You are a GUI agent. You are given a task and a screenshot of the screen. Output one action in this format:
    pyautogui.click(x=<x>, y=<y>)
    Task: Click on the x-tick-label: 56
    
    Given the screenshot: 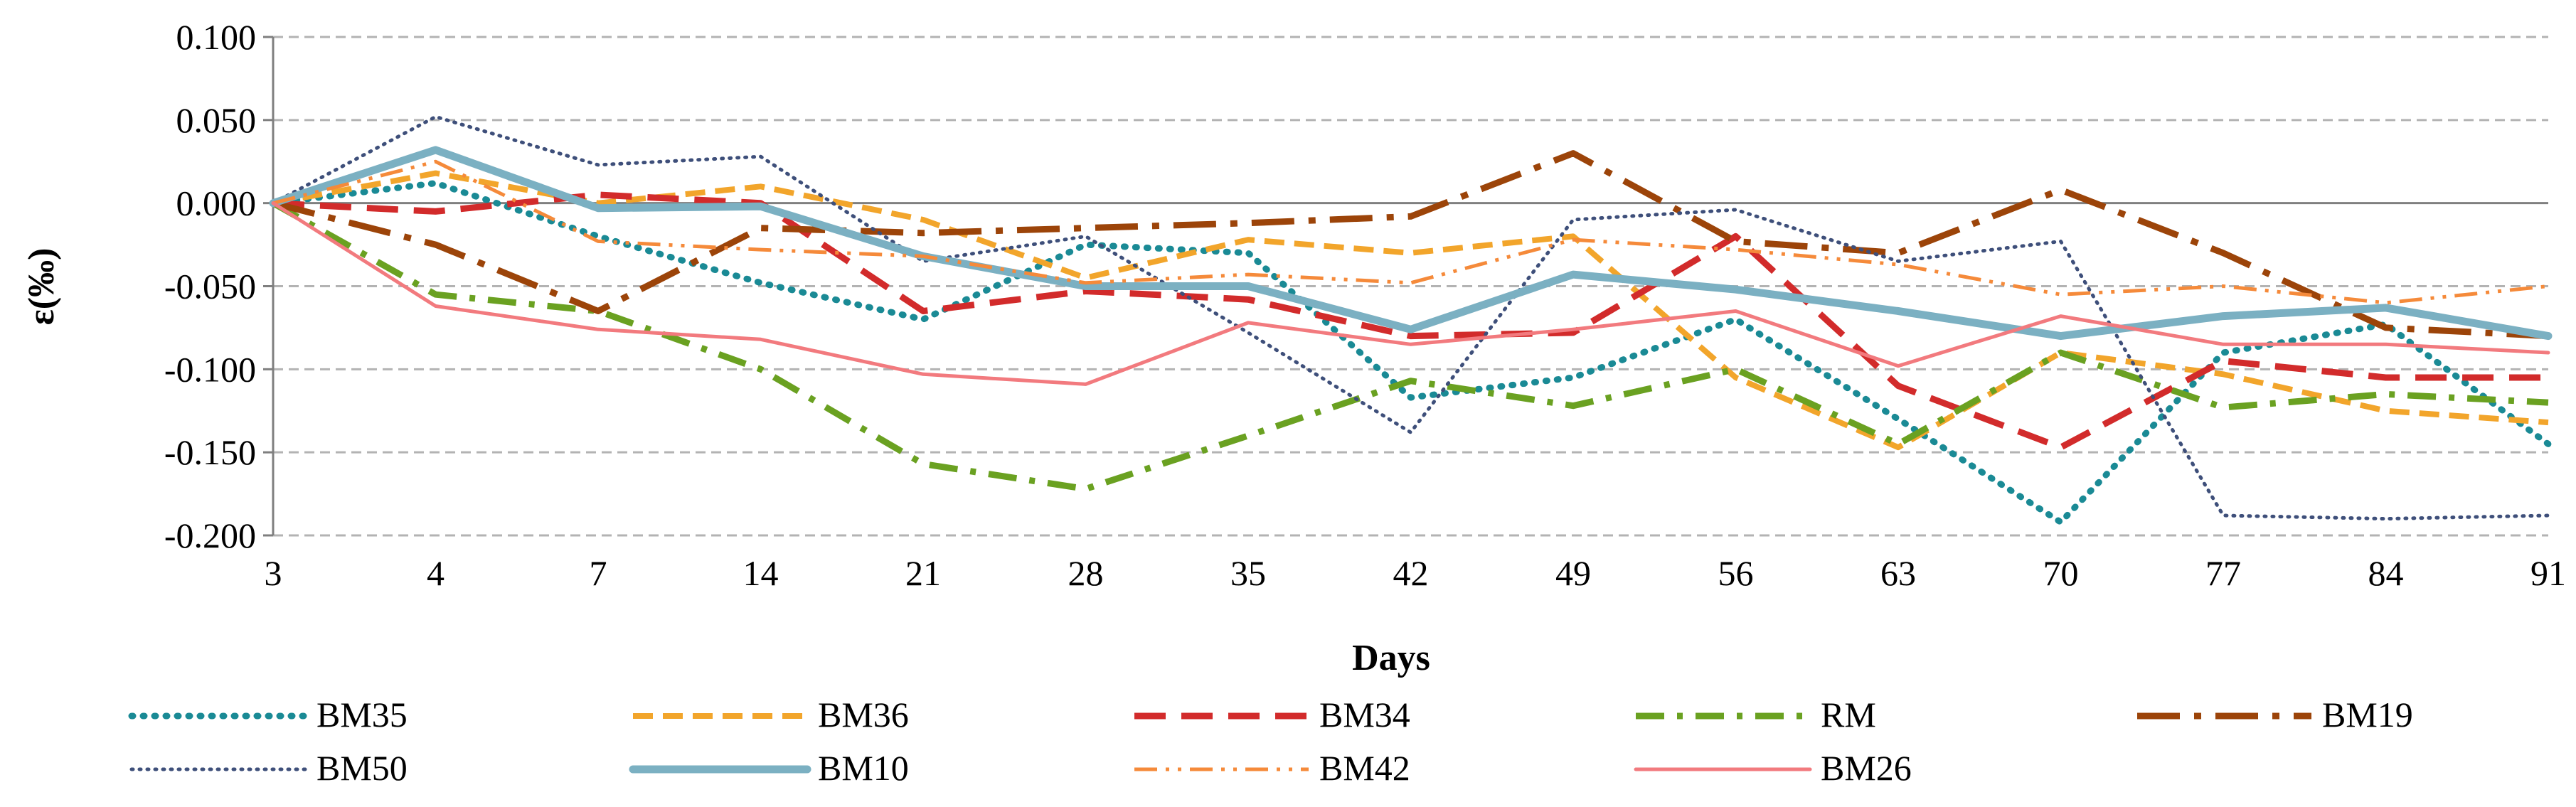 What is the action you would take?
    pyautogui.click(x=1736, y=573)
    